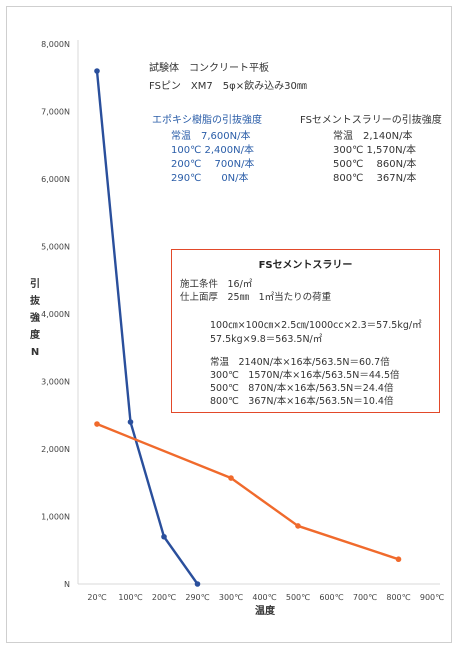  What do you see at coordinates (256, 297) in the screenshot?
I see `box-line: 仕上面厚 25㎜ 1㎡当たりの荷重` at bounding box center [256, 297].